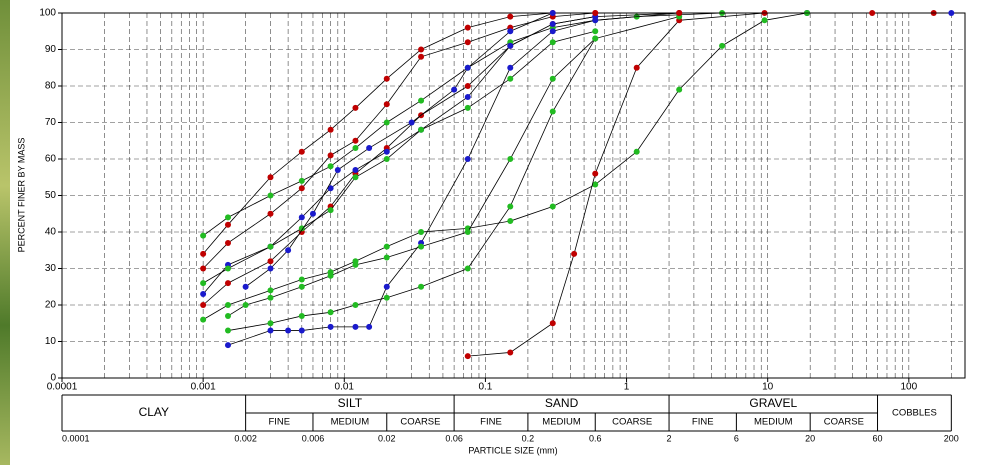 The image size is (983, 465). Describe the element at coordinates (627, 387) in the screenshot. I see `x-tick-label: 1` at that location.